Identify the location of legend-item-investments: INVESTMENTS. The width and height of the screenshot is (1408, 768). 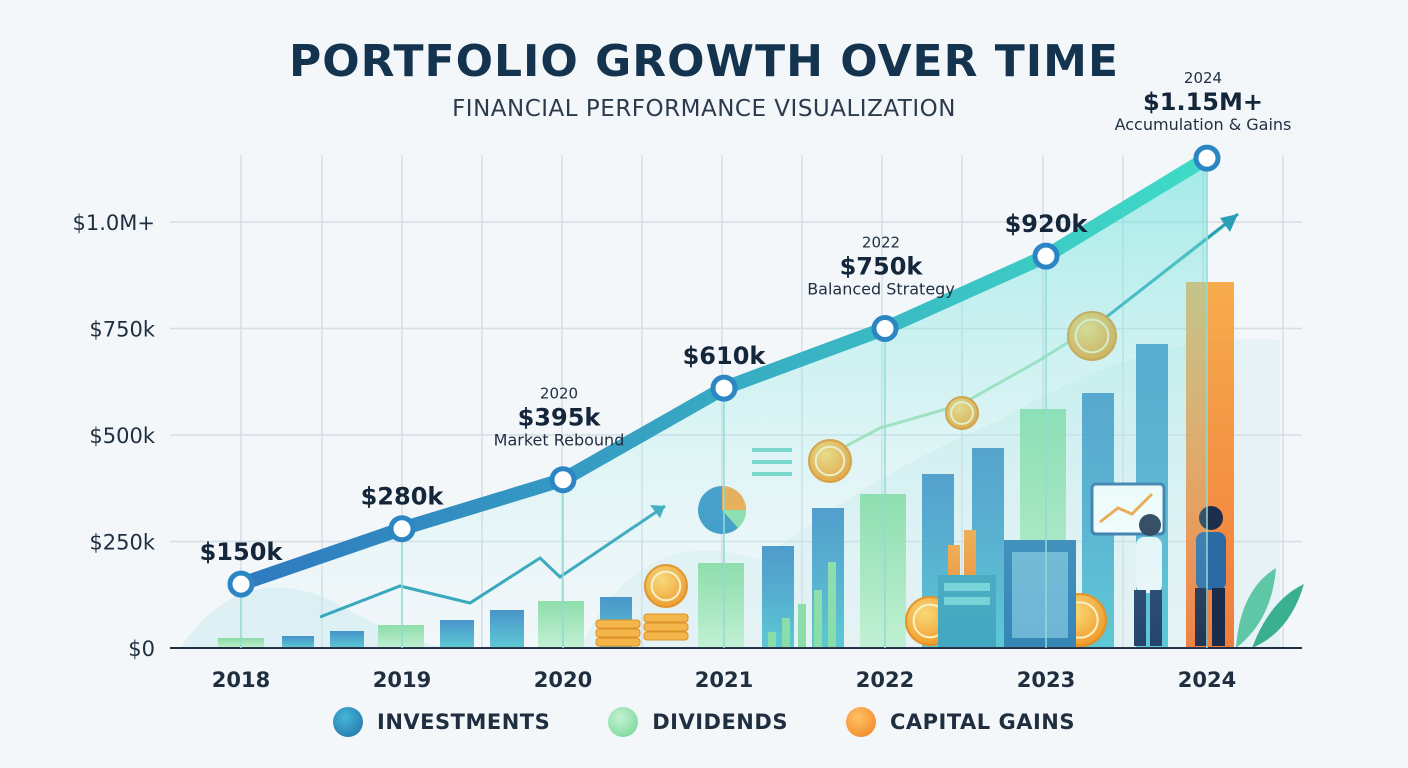
(441, 722).